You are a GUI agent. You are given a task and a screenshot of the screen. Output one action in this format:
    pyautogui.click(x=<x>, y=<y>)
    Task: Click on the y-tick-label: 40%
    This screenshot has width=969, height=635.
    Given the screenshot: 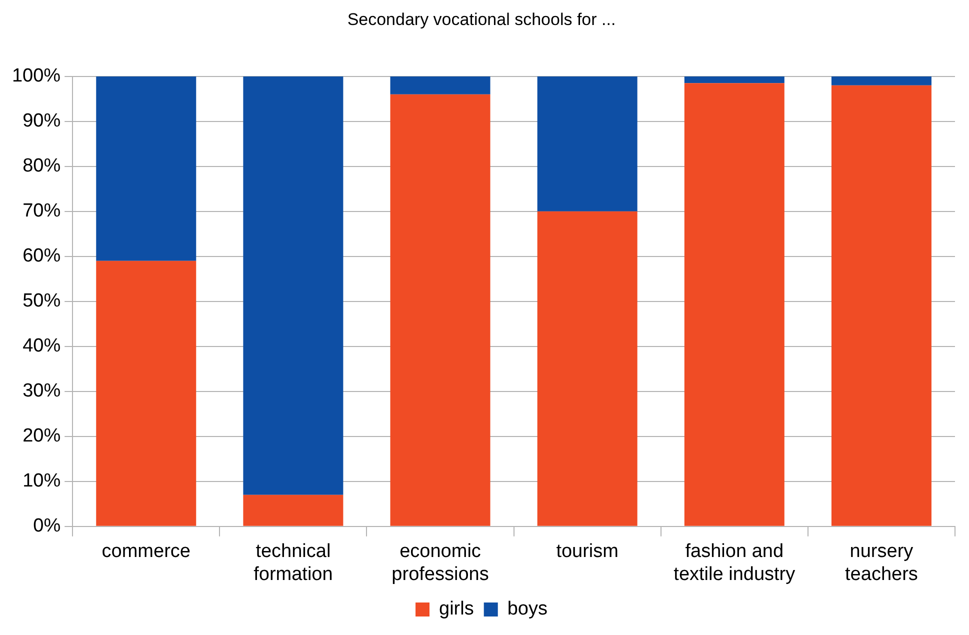 What is the action you would take?
    pyautogui.click(x=41, y=346)
    